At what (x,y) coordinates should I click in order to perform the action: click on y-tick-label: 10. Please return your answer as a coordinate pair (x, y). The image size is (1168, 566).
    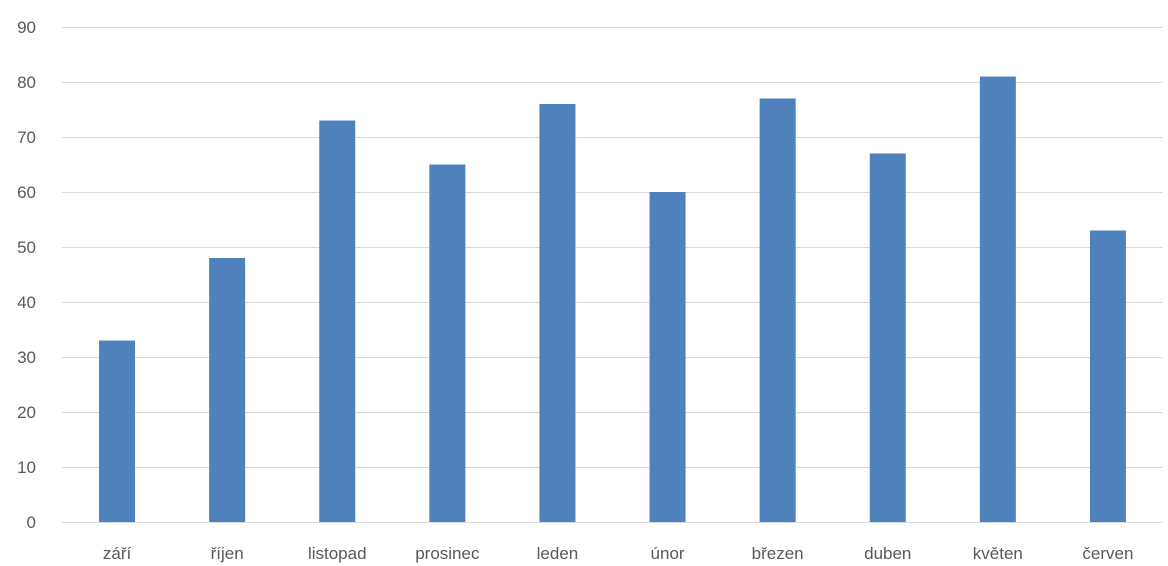
    Looking at the image, I should click on (26, 467).